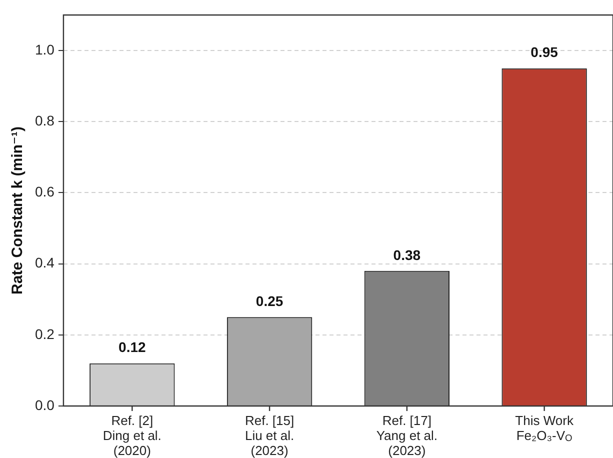 This screenshot has width=613, height=458. Describe the element at coordinates (132, 347) in the screenshot. I see `data-label: 0.12` at that location.